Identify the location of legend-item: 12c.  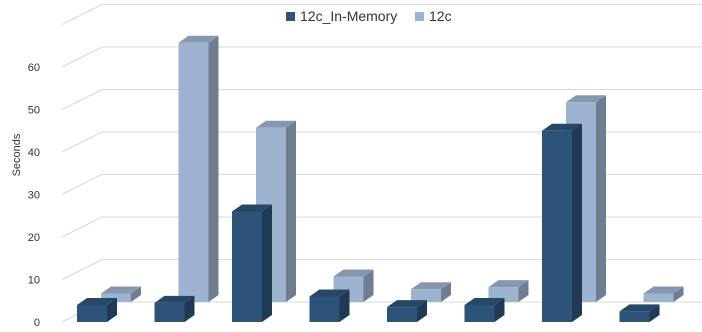
(433, 16).